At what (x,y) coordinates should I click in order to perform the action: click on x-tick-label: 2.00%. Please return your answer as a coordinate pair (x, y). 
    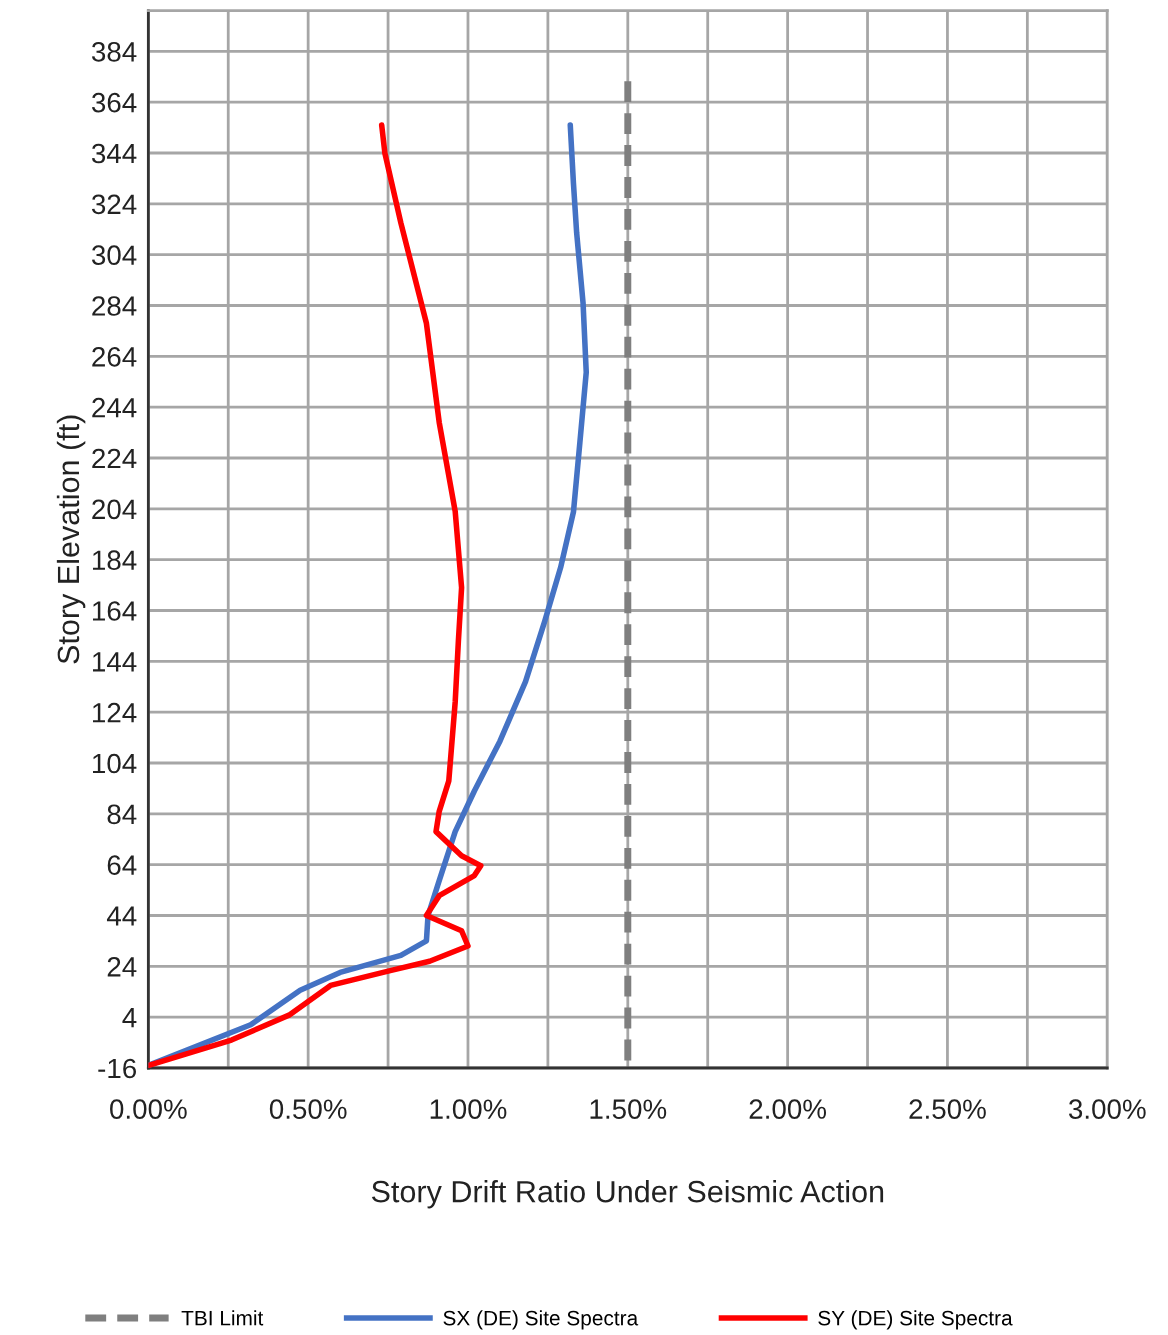
    Looking at the image, I should click on (788, 1109).